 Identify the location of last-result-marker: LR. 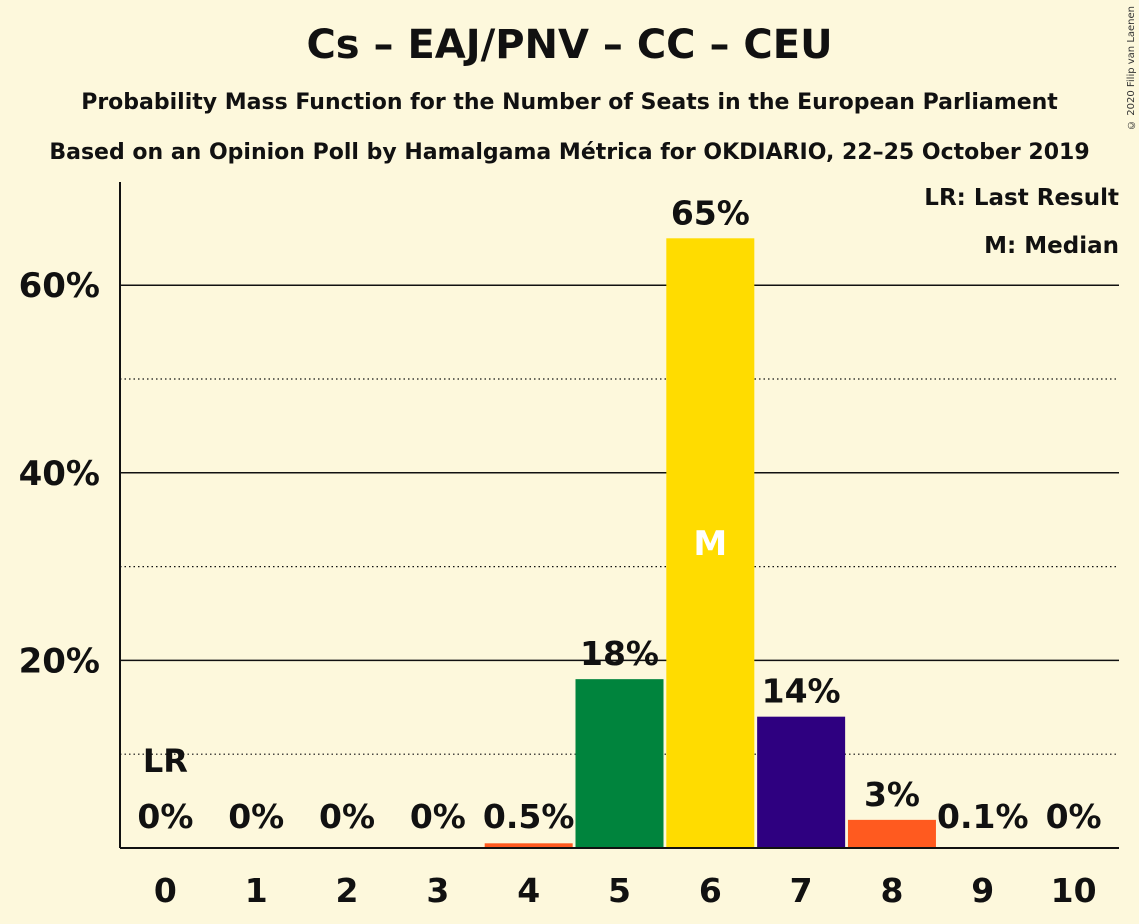
(165, 761).